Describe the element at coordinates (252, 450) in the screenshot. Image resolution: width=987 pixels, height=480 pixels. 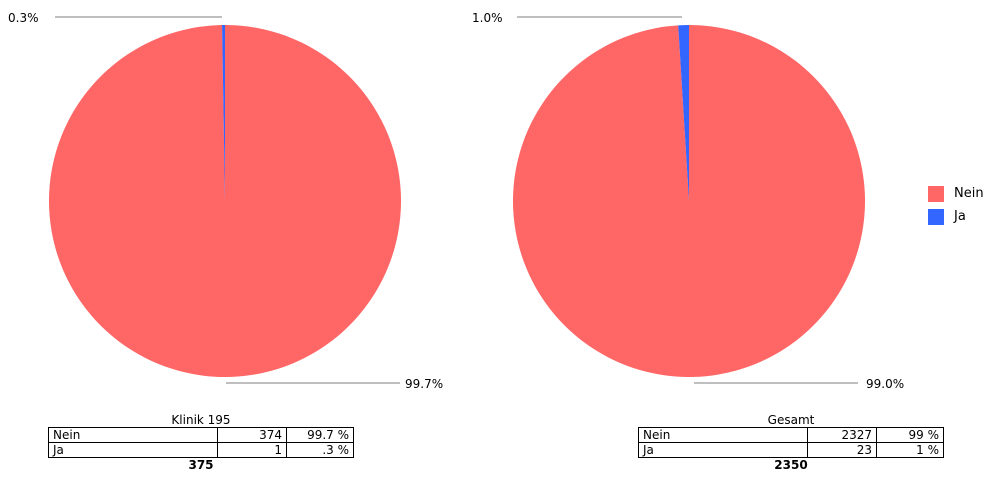
I see `row-count: 1` at that location.